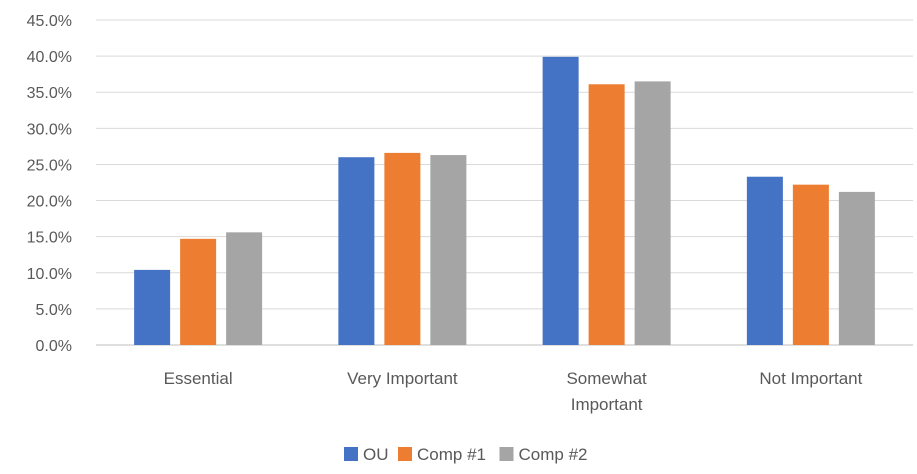 This screenshot has width=917, height=474. What do you see at coordinates (198, 378) in the screenshot?
I see `x-tick-label: Essential` at bounding box center [198, 378].